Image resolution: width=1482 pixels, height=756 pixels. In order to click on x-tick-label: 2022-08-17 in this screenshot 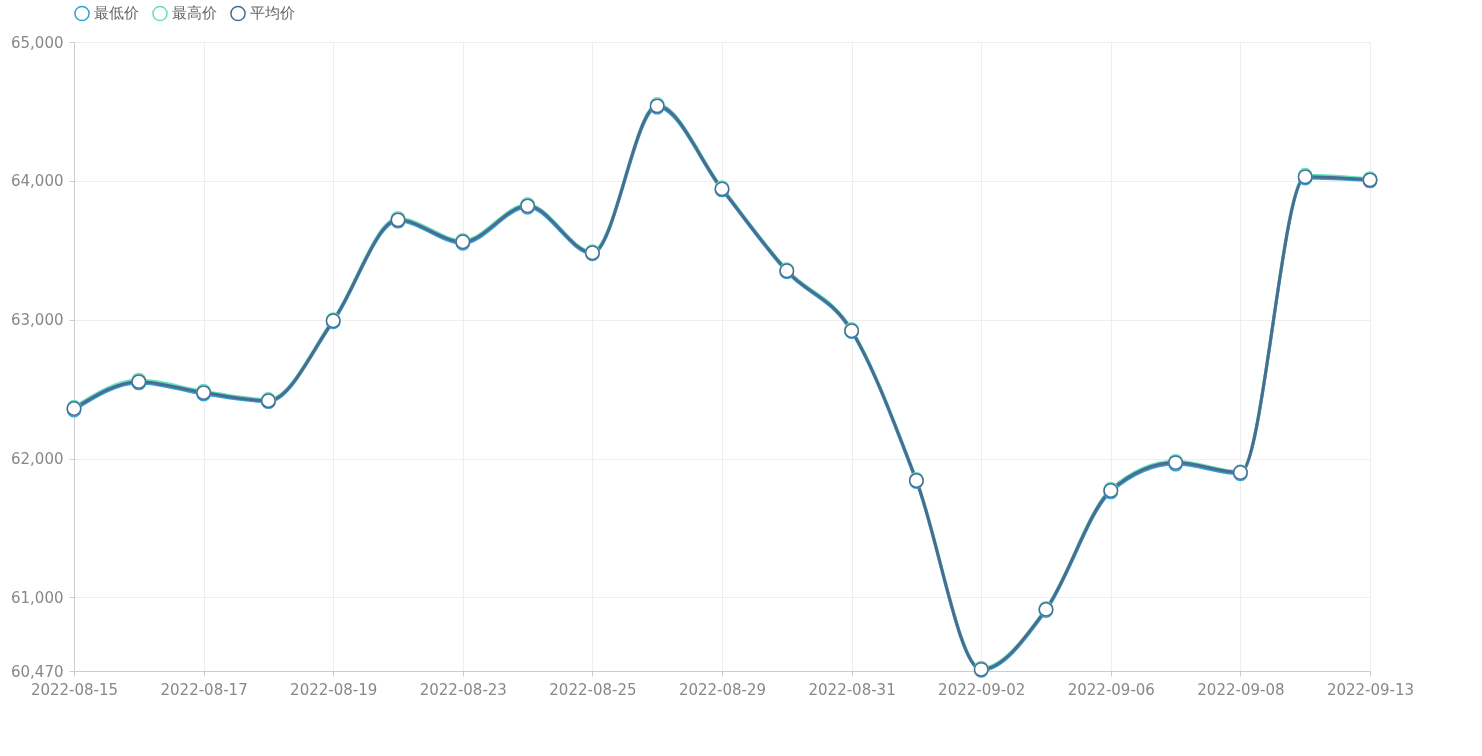, I will do `click(204, 689)`.